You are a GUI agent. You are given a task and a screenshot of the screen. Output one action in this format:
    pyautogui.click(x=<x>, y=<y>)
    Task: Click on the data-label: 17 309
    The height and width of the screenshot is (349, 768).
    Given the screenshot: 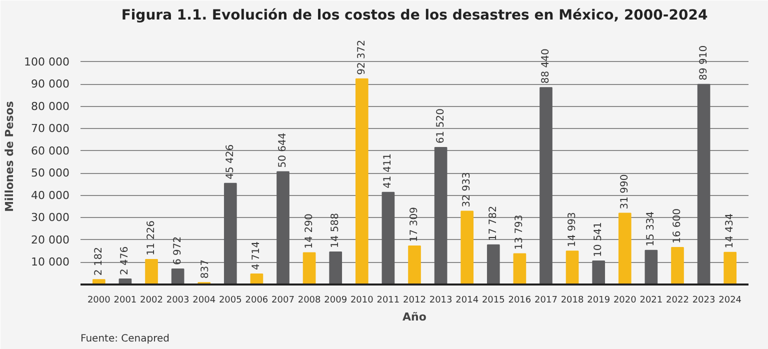 What is the action you would take?
    pyautogui.click(x=414, y=224)
    